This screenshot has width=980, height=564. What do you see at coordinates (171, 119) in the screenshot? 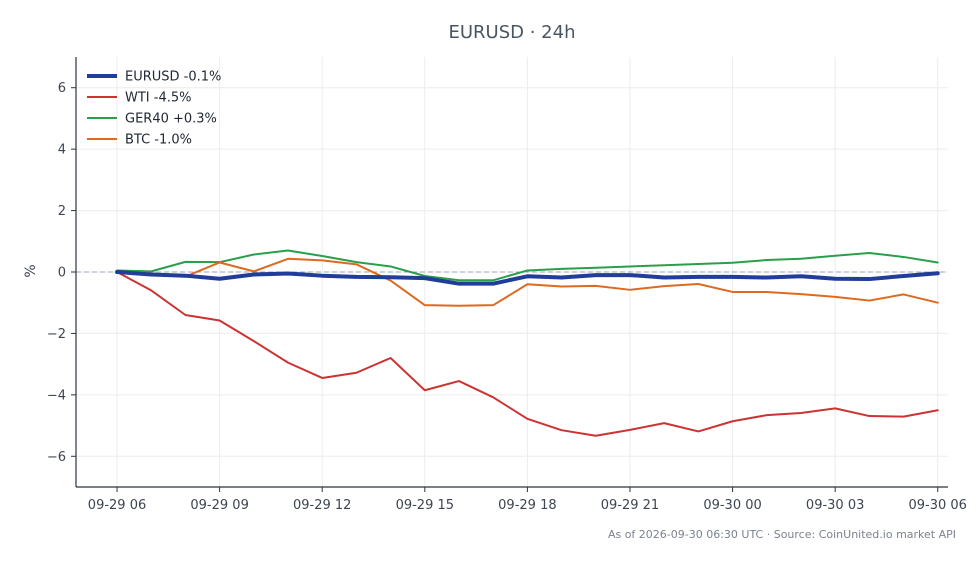
I see `legend-label-2: GER40 +0.3%` at bounding box center [171, 119].